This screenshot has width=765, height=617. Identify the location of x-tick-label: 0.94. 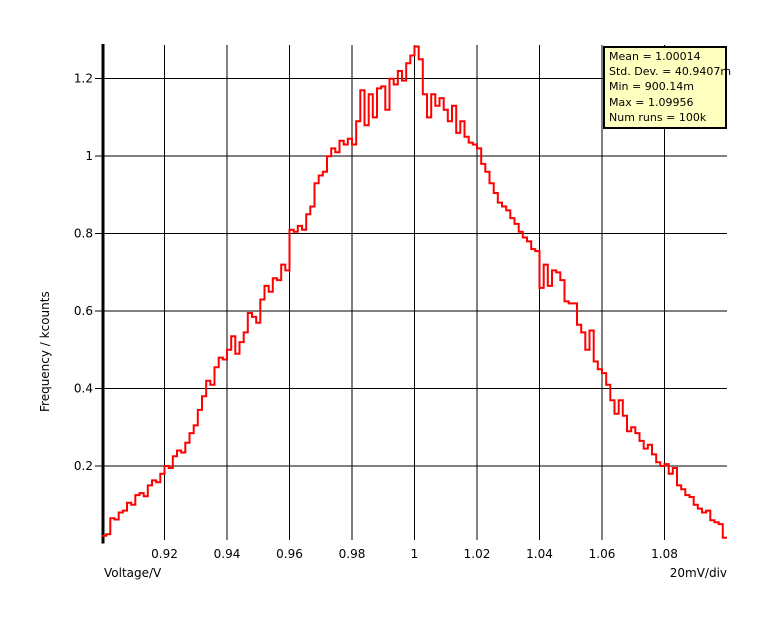
(227, 554).